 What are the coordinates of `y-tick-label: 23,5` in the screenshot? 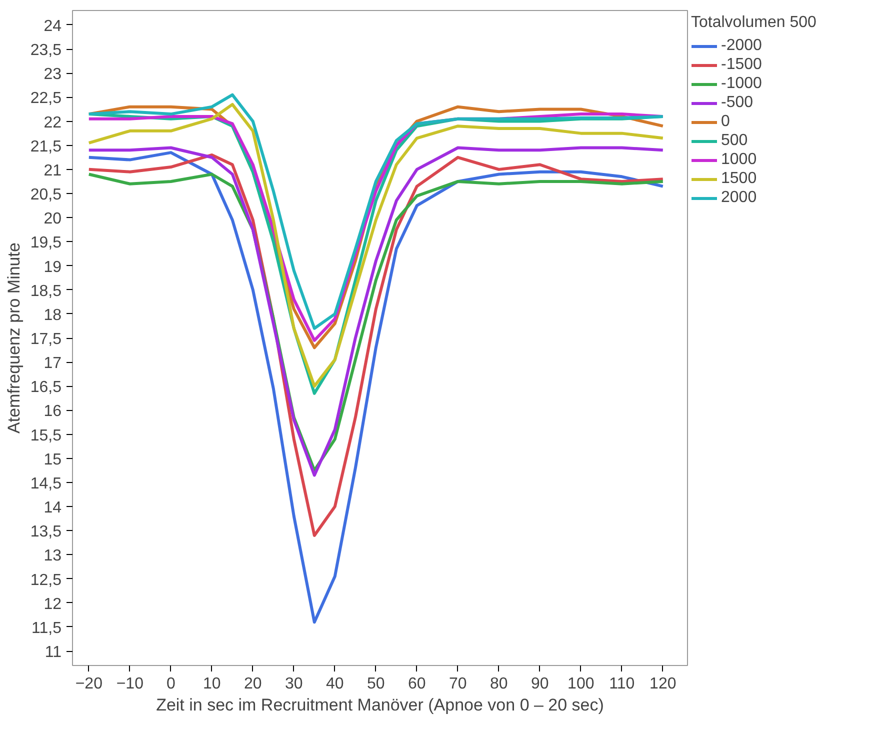 It's located at (46, 51).